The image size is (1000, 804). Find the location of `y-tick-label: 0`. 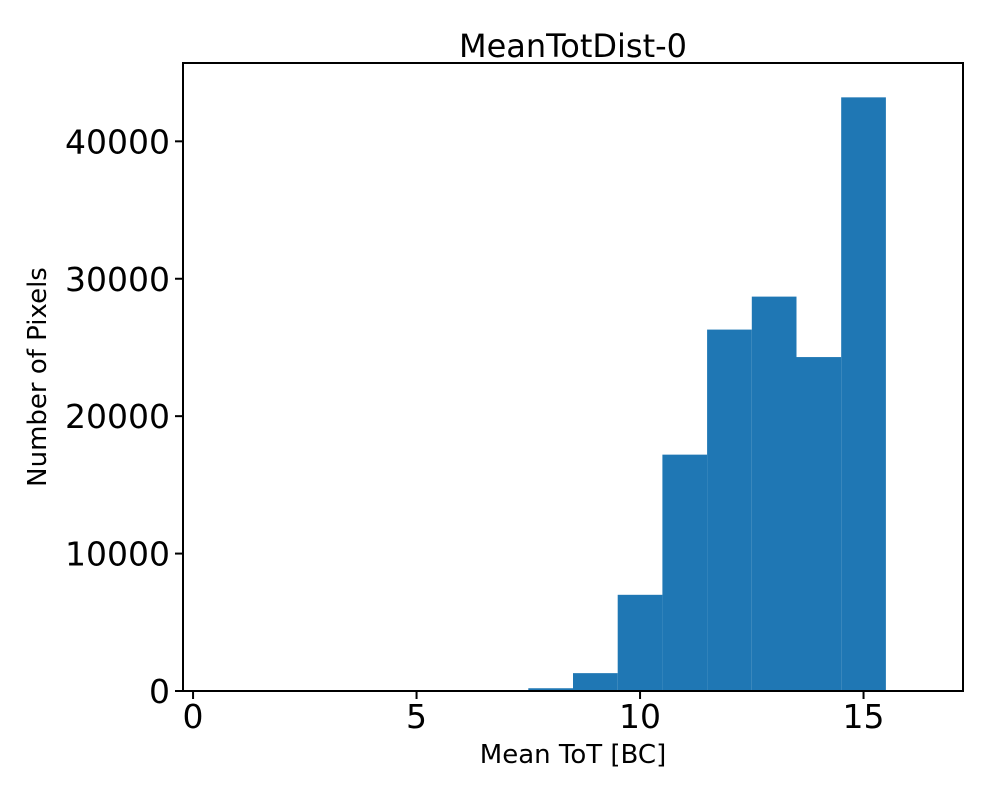

y-tick-label: 0 is located at coordinates (159, 691).